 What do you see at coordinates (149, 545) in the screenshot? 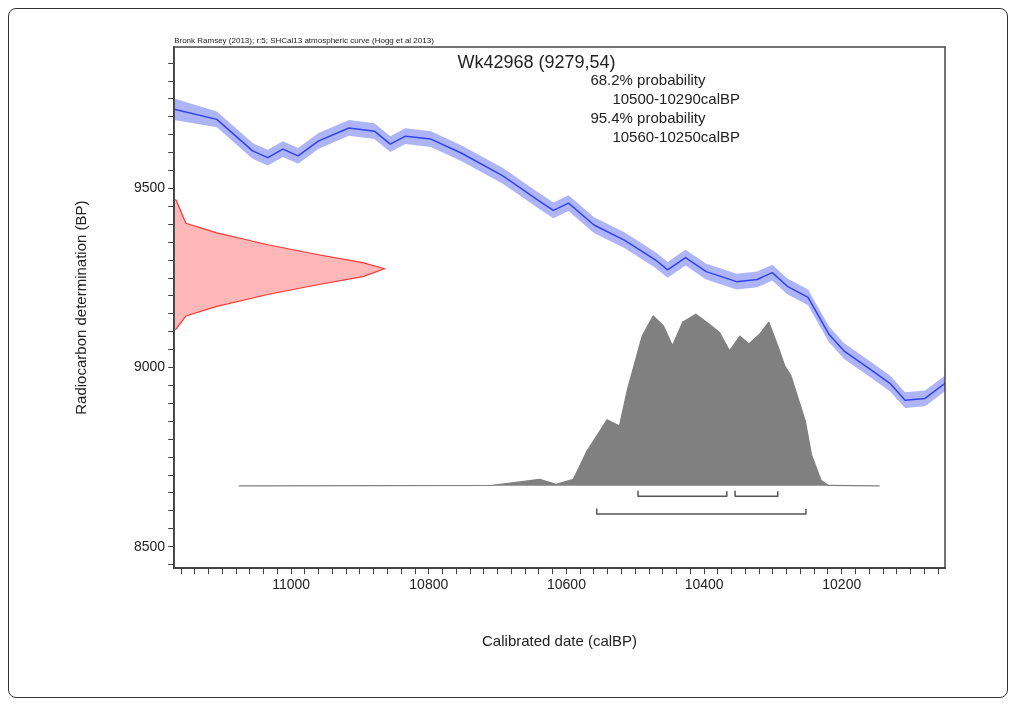
I see `y-tick-label: 8500` at bounding box center [149, 545].